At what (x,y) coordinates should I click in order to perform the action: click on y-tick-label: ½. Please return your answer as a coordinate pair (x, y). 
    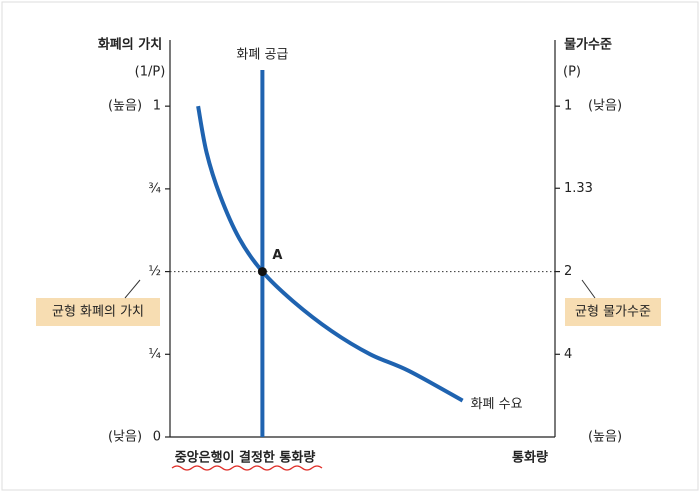
    Looking at the image, I should click on (154, 271).